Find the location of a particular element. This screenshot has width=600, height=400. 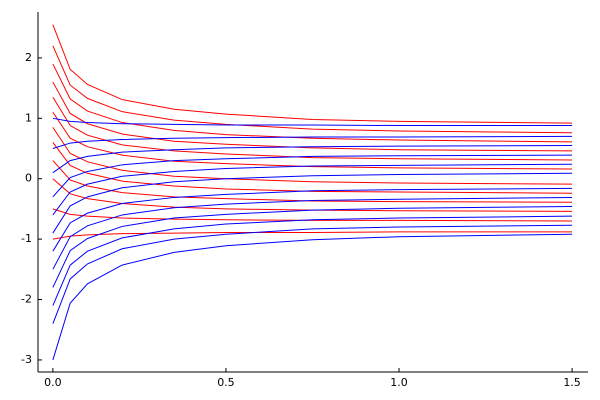

y-tick-label: -2 is located at coordinates (26, 299).